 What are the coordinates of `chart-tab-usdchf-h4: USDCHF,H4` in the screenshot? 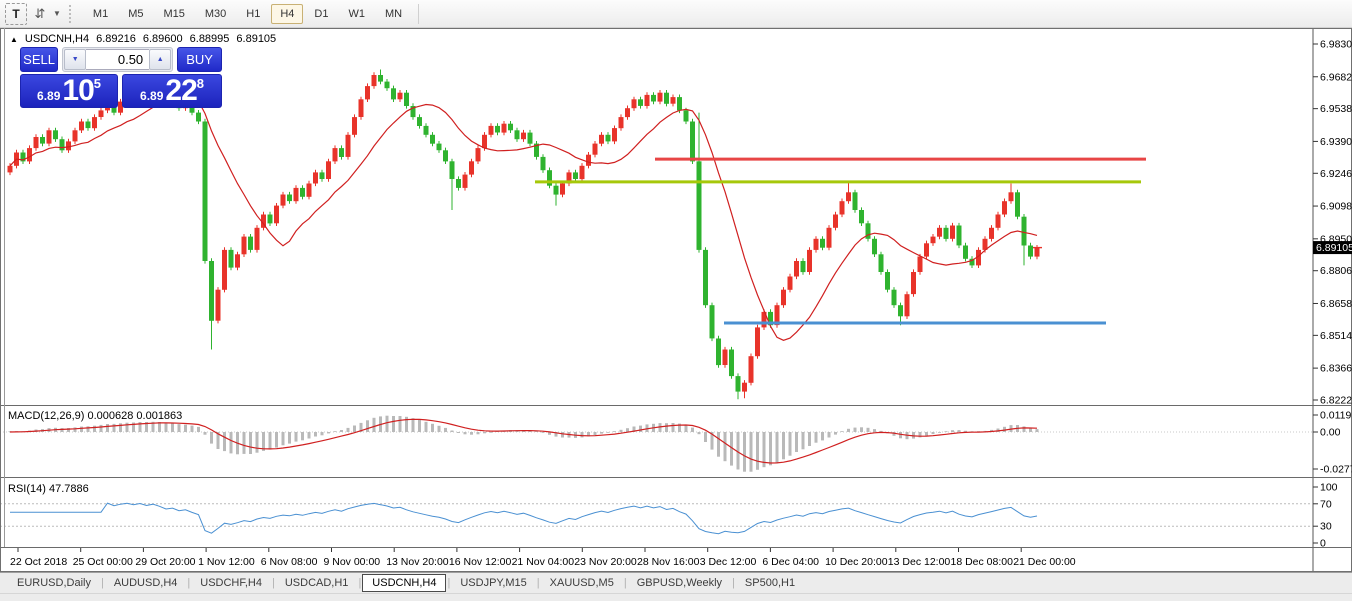 It's located at (231, 583).